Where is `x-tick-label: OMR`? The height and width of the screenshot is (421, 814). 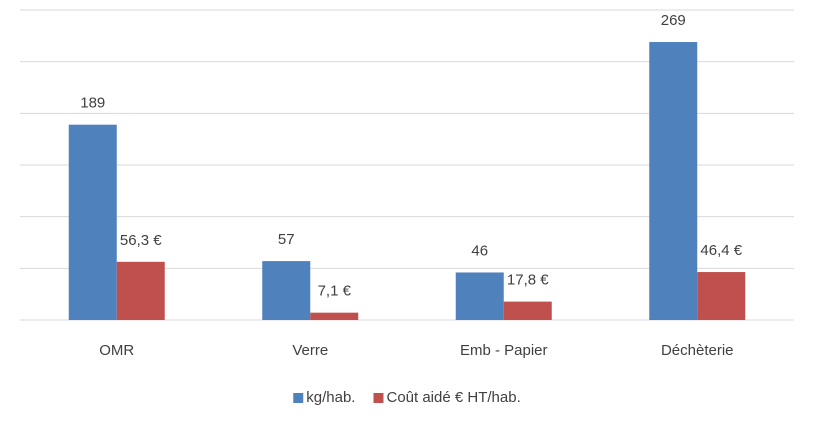
x-tick-label: OMR is located at coordinates (116, 350).